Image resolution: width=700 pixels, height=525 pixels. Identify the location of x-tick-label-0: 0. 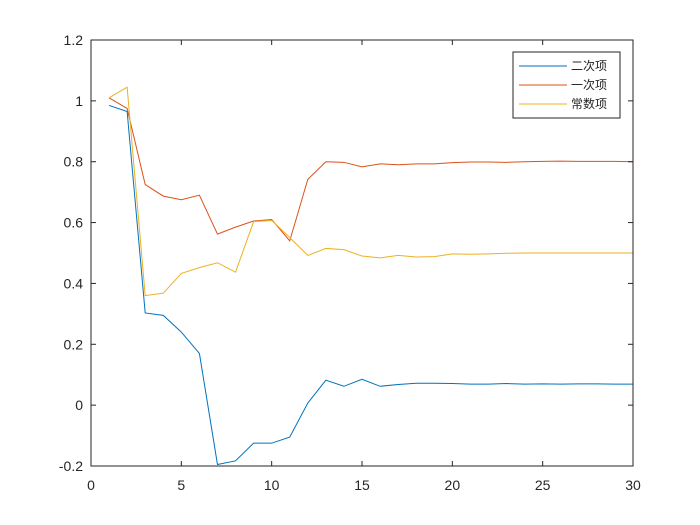
(91, 485).